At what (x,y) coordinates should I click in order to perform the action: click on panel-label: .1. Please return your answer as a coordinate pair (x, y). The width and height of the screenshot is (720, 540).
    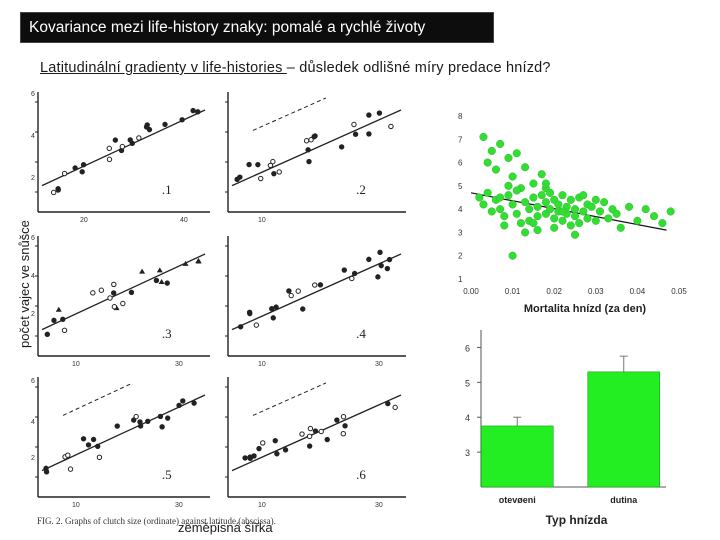
    Looking at the image, I should click on (167, 189).